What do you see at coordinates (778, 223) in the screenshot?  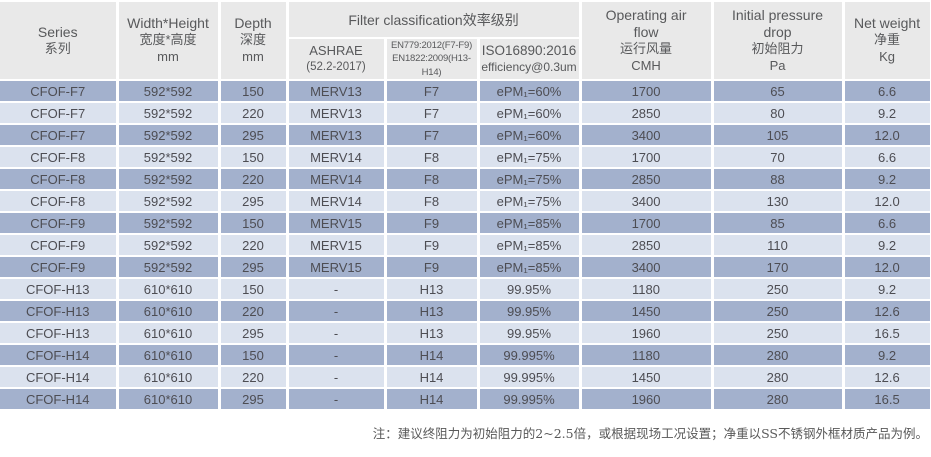 I see `cell-pressure-drop: 85` at bounding box center [778, 223].